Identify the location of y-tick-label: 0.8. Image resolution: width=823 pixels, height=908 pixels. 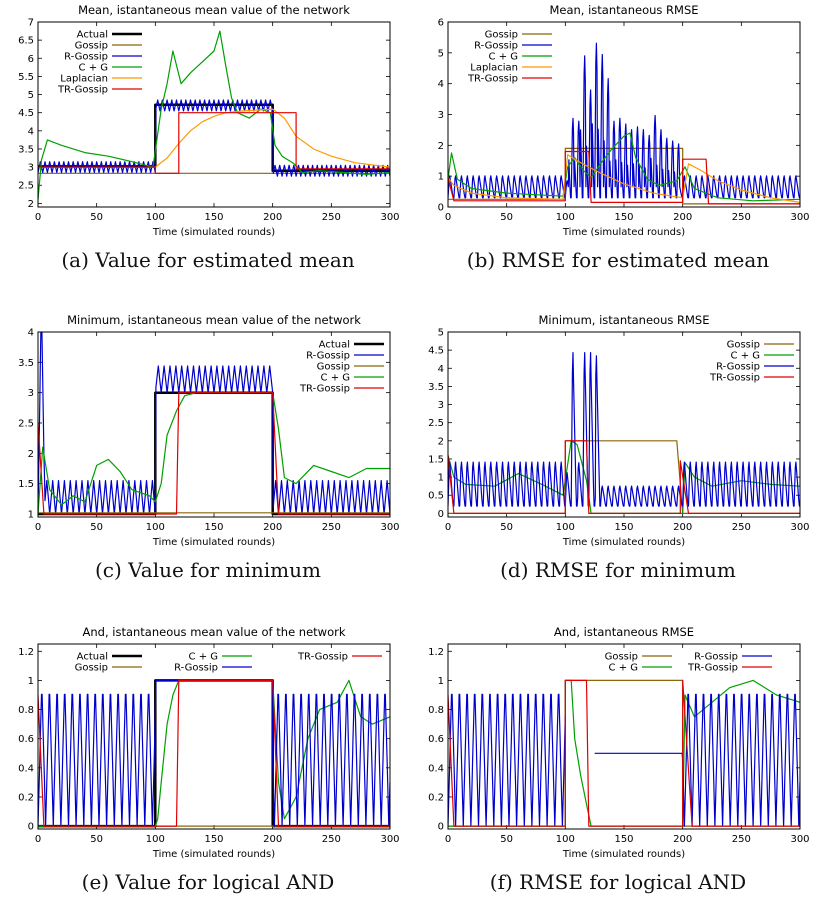
(436, 710).